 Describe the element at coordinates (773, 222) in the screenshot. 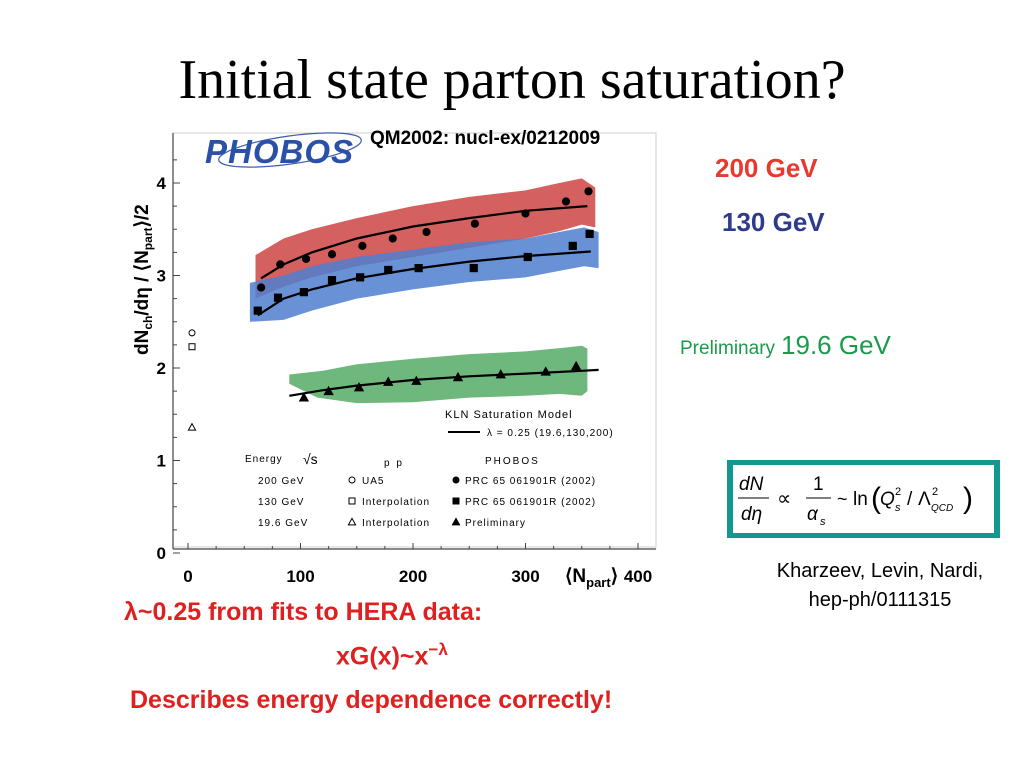

I see `energy-130-label: 130 GeV` at that location.